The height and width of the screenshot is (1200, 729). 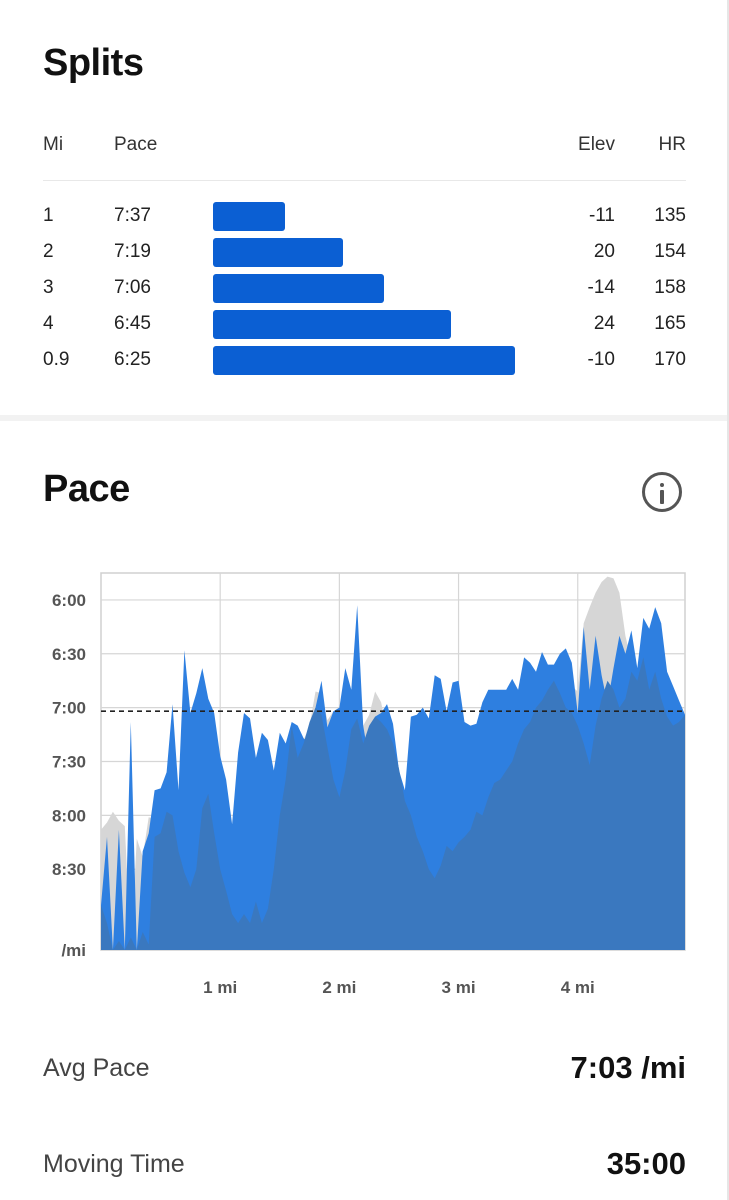 I want to click on split-hr: 154, so click(x=670, y=251).